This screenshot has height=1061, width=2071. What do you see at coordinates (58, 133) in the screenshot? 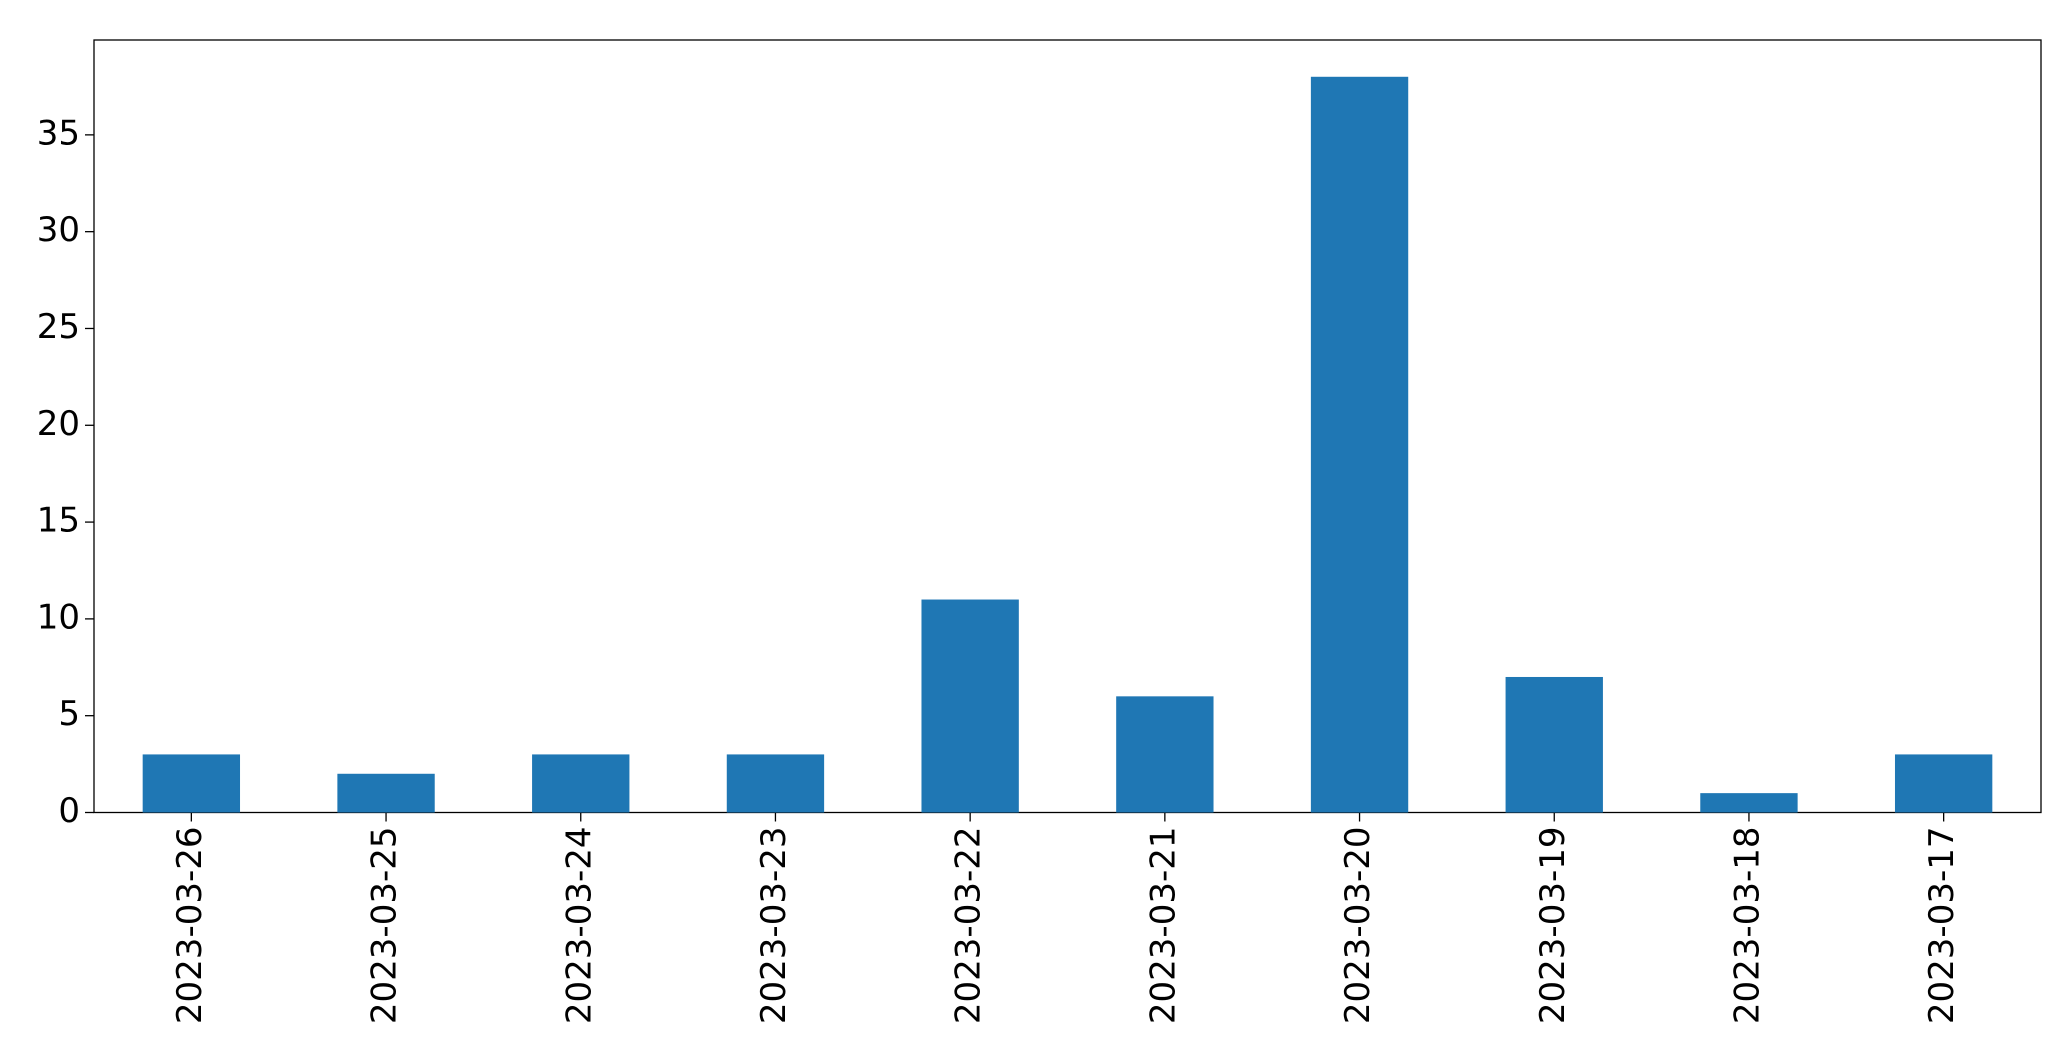
I see `y-tick-label: 35` at bounding box center [58, 133].